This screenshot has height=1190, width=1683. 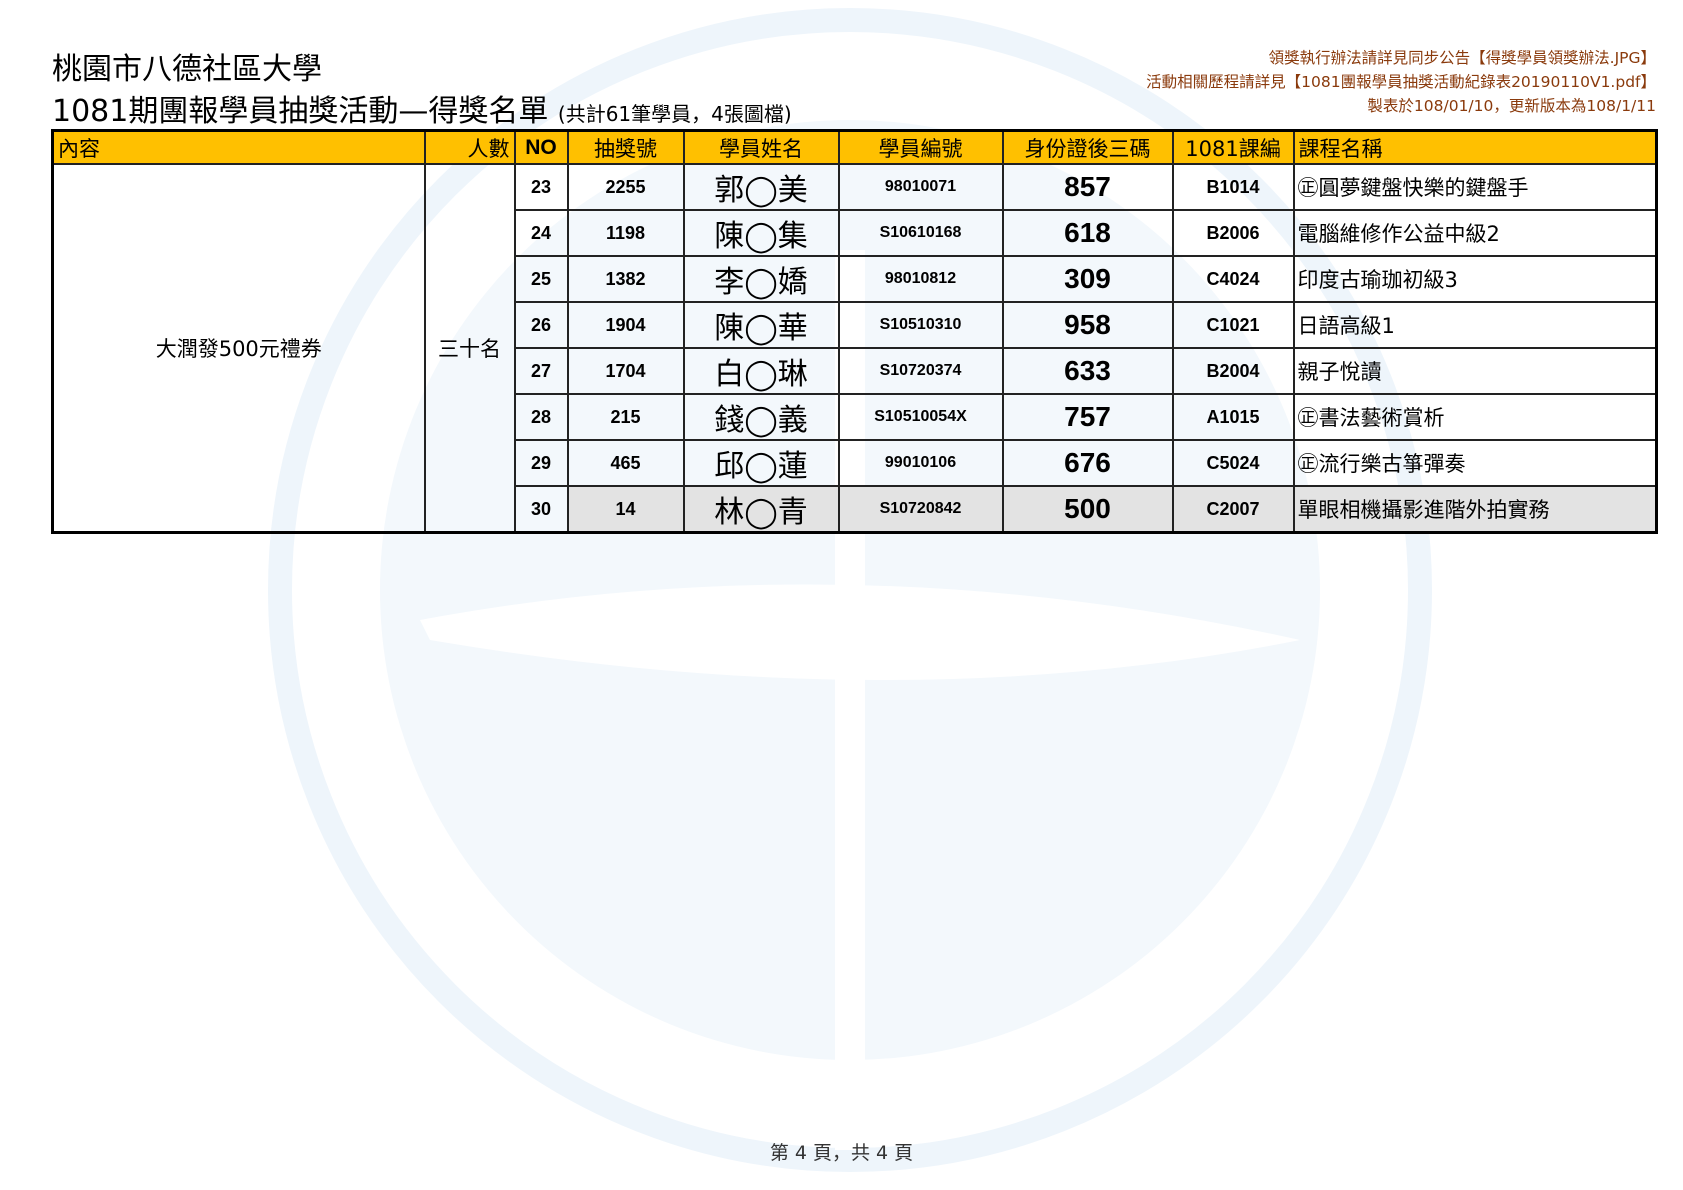 I want to click on cell-name: 錢◯義, so click(x=761, y=417).